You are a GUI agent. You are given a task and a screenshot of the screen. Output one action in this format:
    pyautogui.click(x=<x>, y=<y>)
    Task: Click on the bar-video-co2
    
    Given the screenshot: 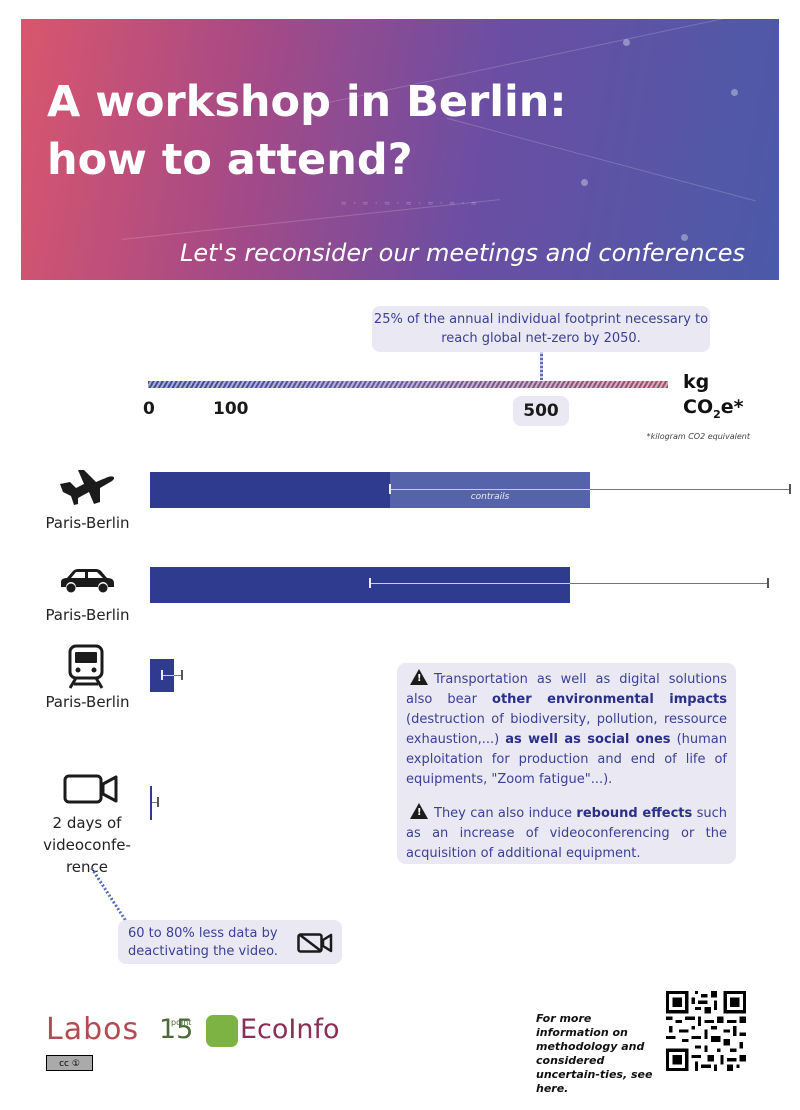 What is the action you would take?
    pyautogui.click(x=151, y=803)
    